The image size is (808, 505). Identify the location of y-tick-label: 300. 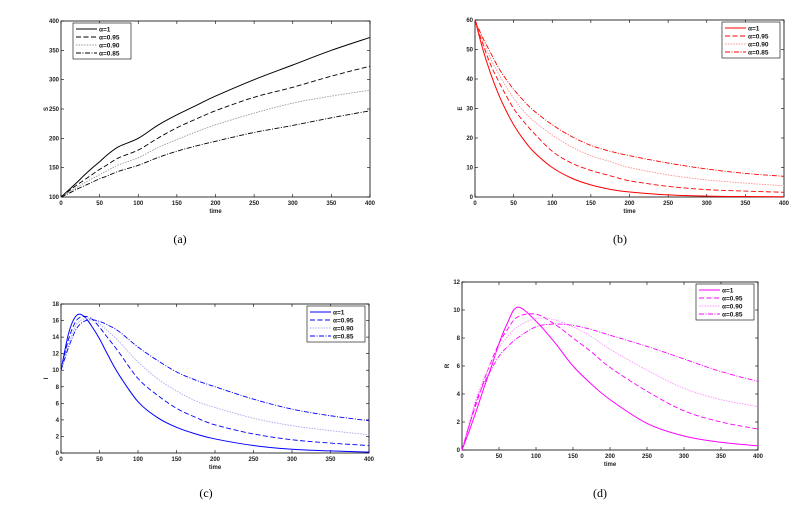
(54, 81).